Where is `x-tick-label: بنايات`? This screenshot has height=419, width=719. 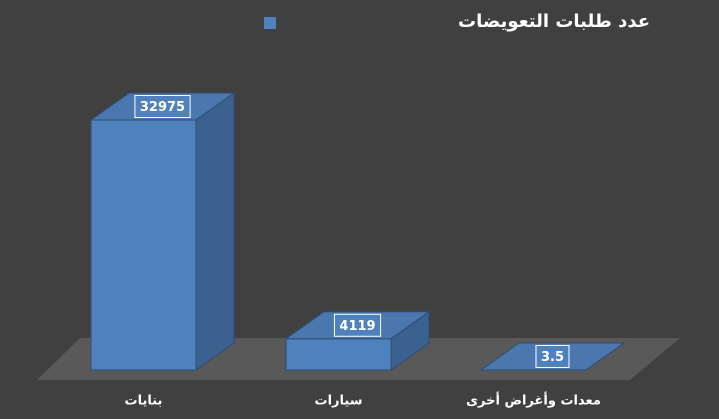
x-tick-label: بنايات is located at coordinates (144, 401).